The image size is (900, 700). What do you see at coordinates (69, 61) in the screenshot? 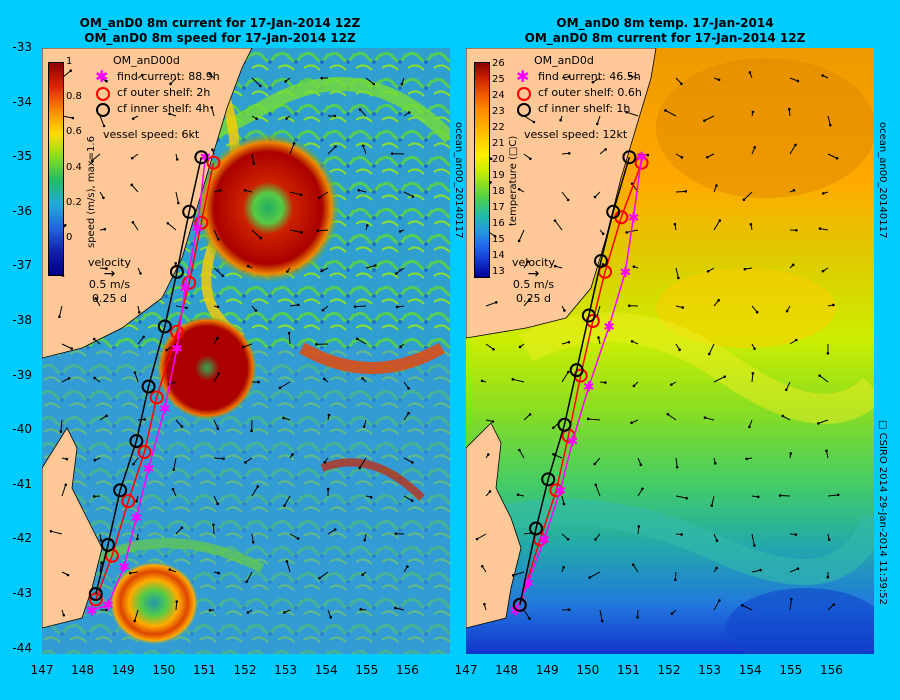
I see `colorbar-tick-label: 1` at bounding box center [69, 61].